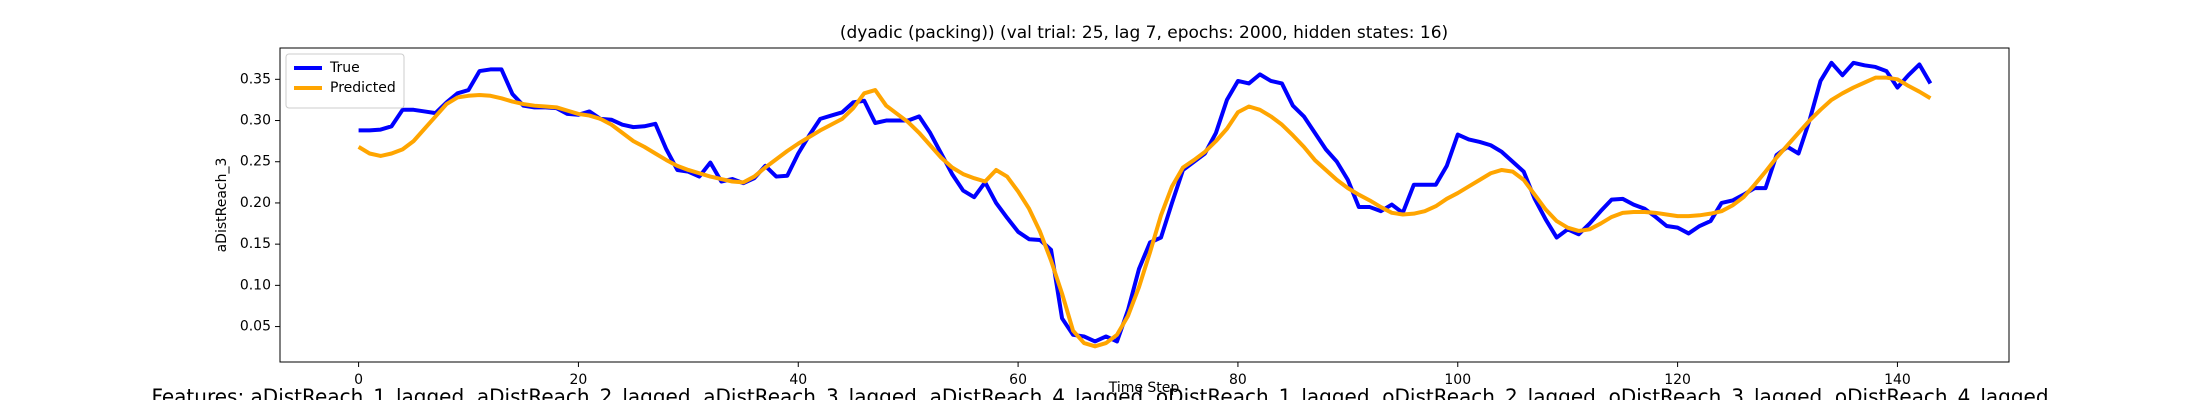 Image resolution: width=2200 pixels, height=400 pixels. I want to click on x-tick-label: 20, so click(579, 380).